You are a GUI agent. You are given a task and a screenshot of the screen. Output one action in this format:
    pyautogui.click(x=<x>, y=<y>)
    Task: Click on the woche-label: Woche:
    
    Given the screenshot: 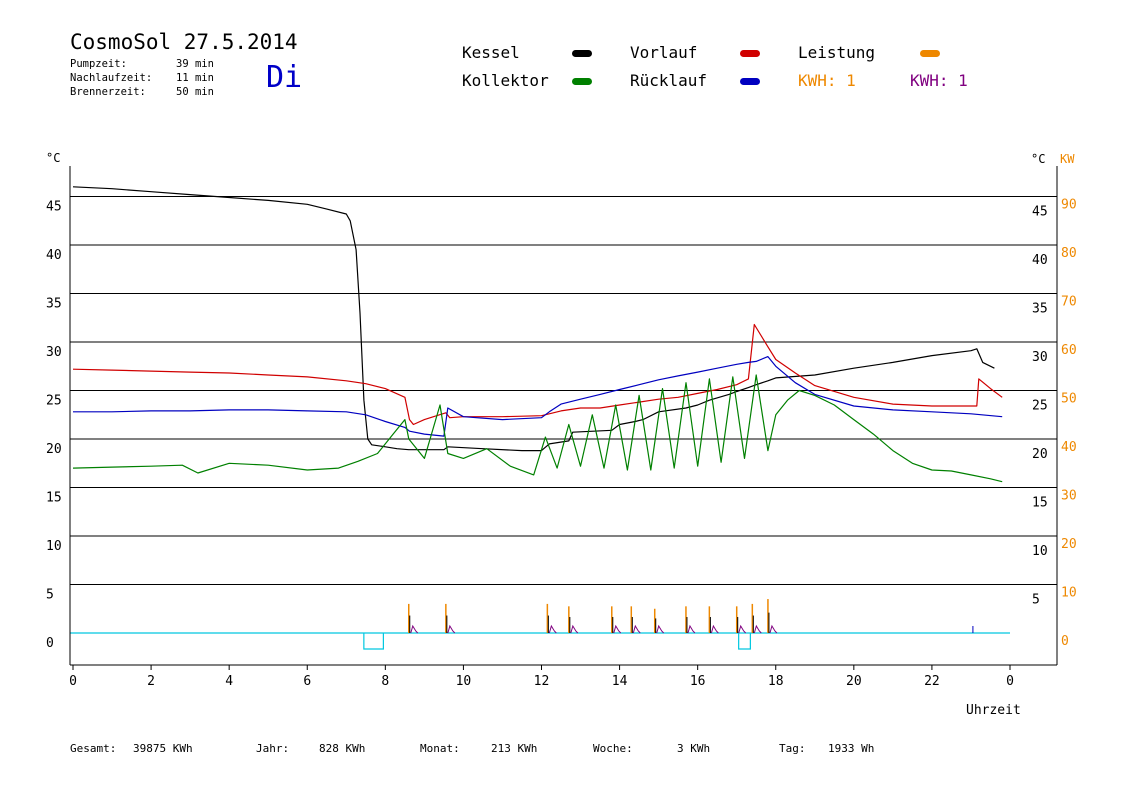 What is the action you would take?
    pyautogui.click(x=613, y=748)
    